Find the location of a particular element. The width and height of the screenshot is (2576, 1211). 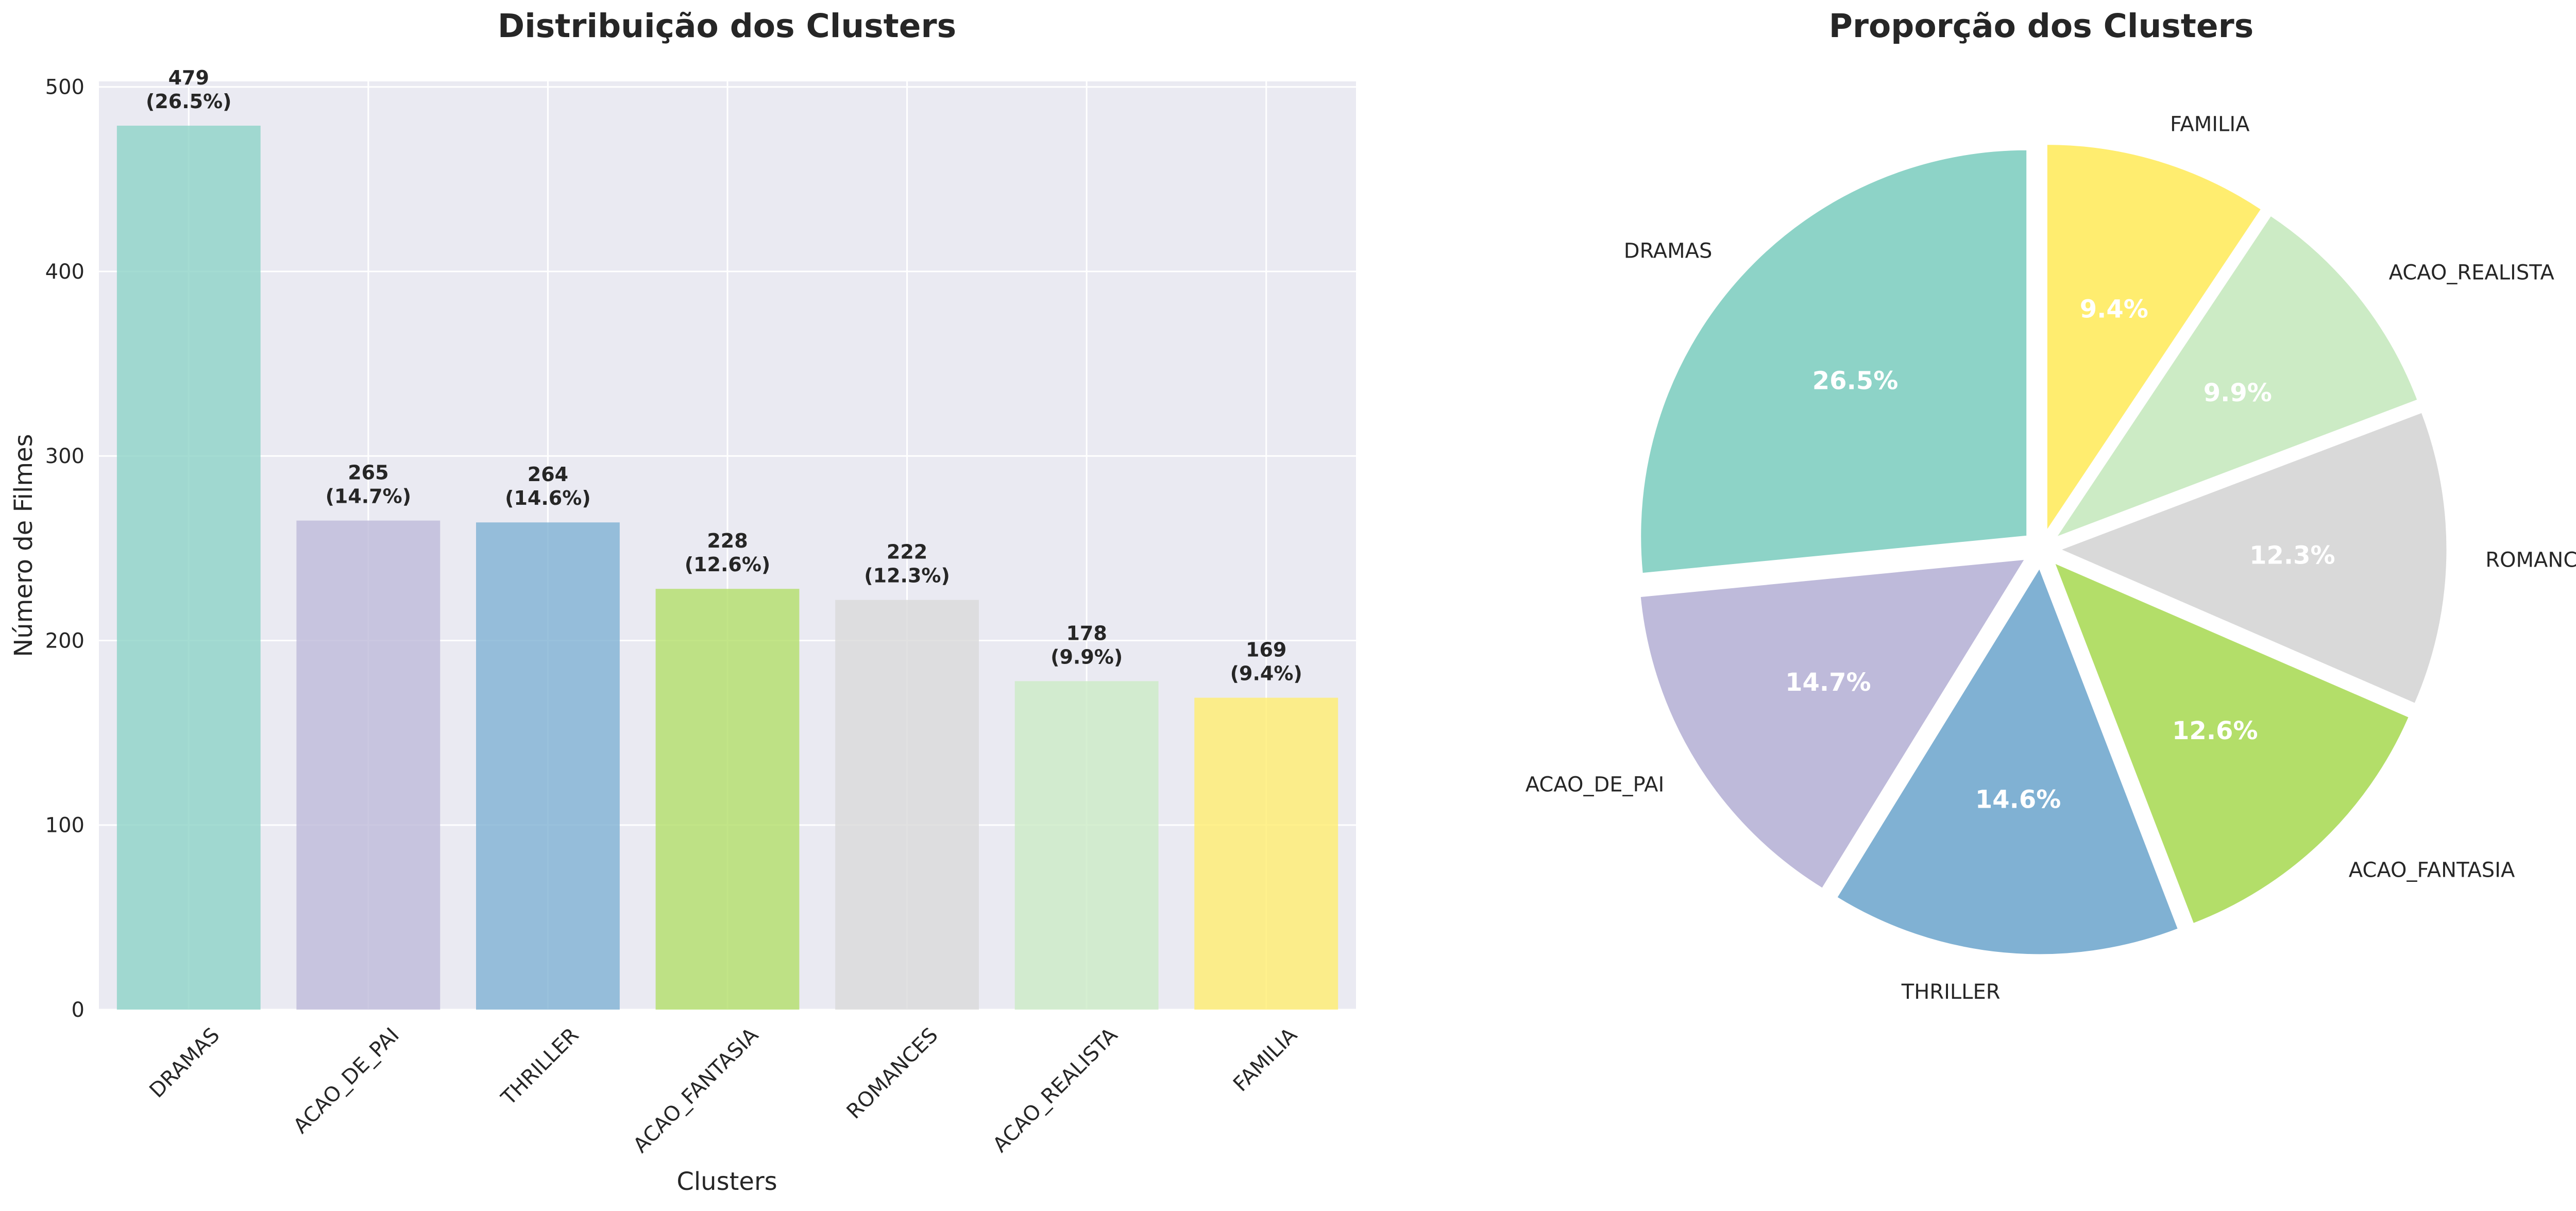

pie-slice-label: FAMILIA is located at coordinates (2210, 125).